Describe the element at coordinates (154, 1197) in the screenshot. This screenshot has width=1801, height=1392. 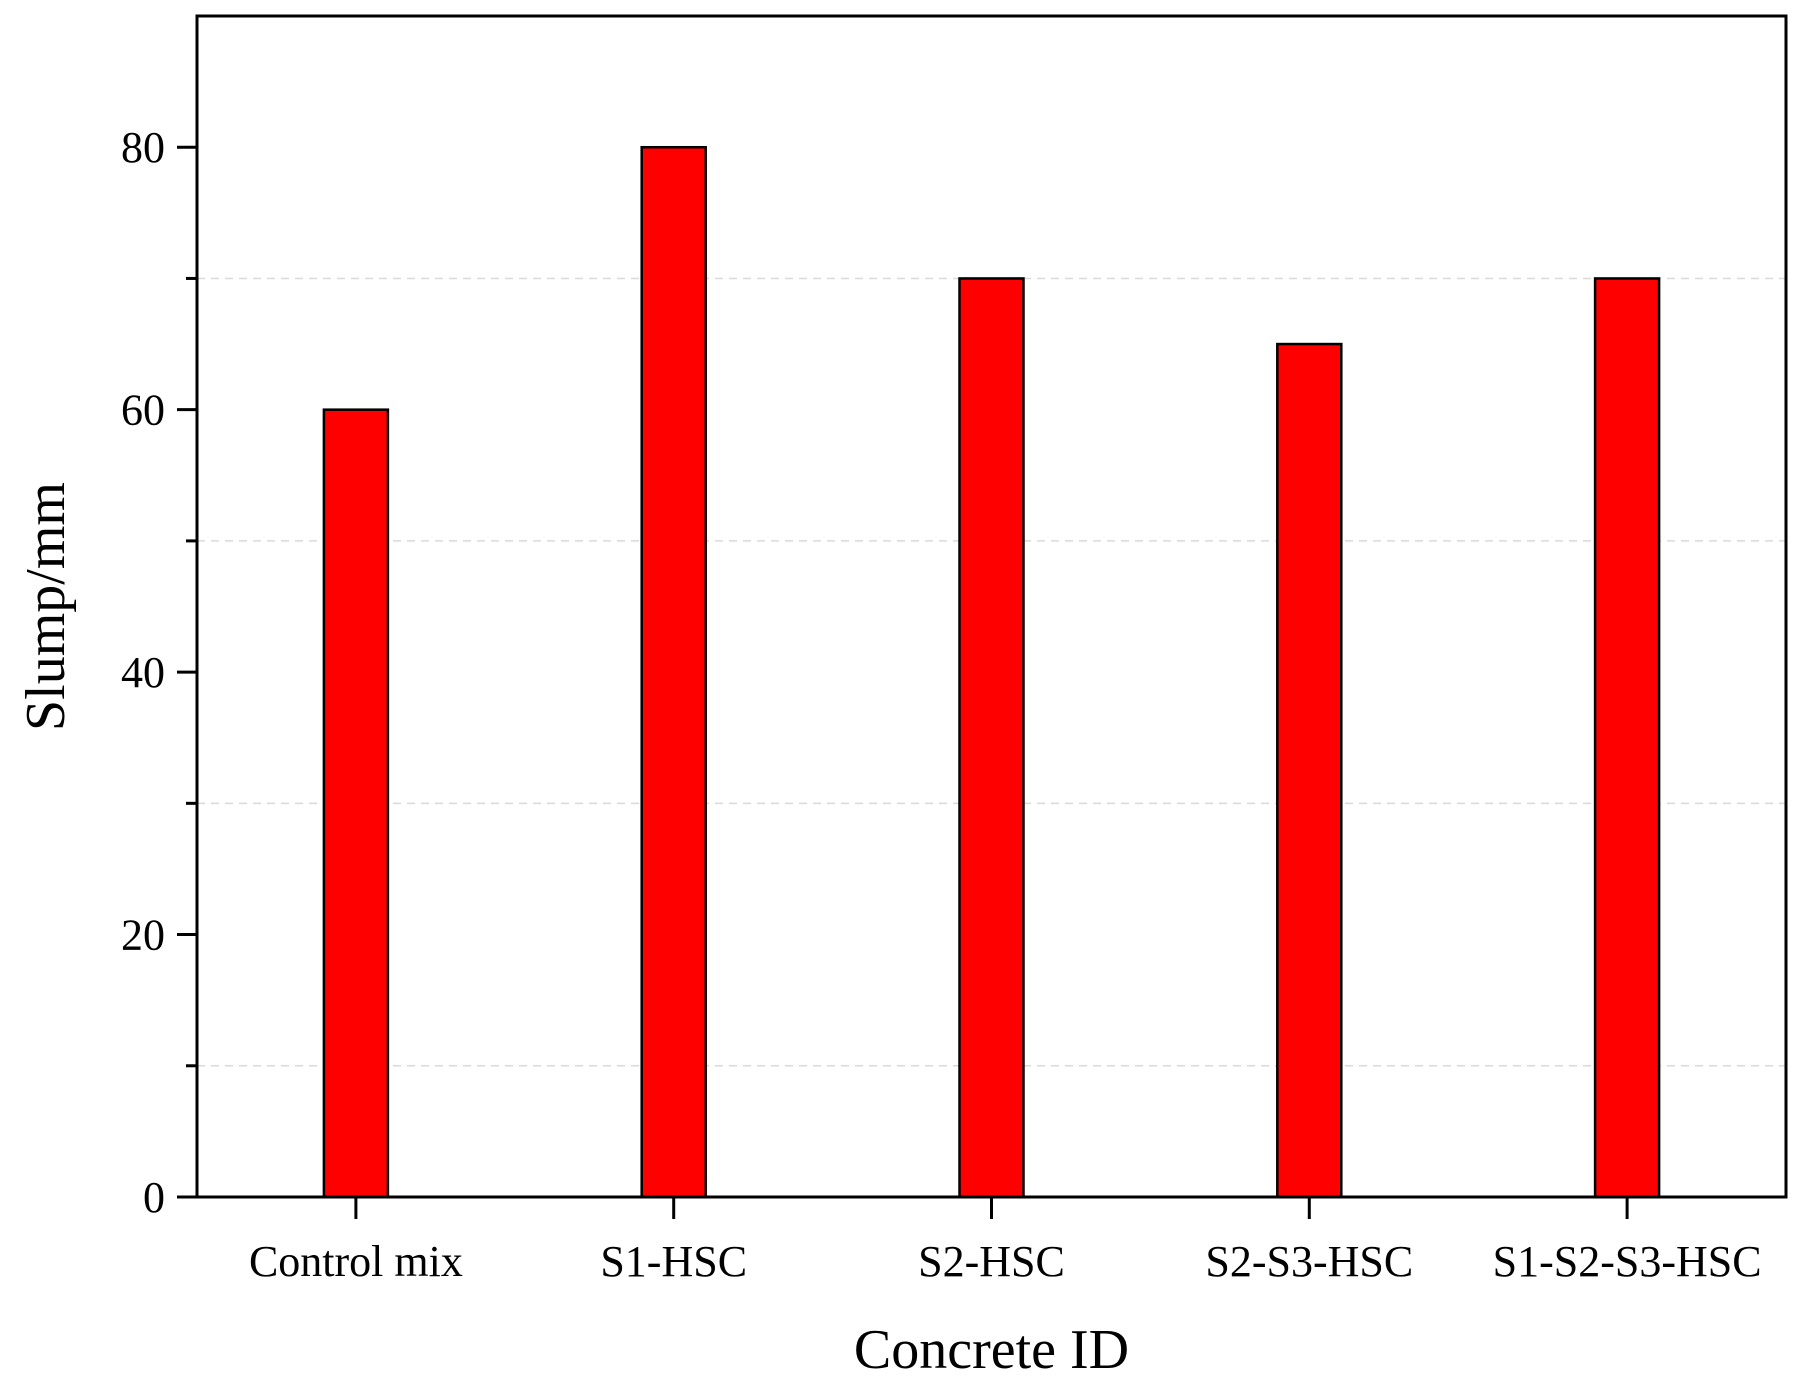
I see `y-tick-label-0: 0` at that location.